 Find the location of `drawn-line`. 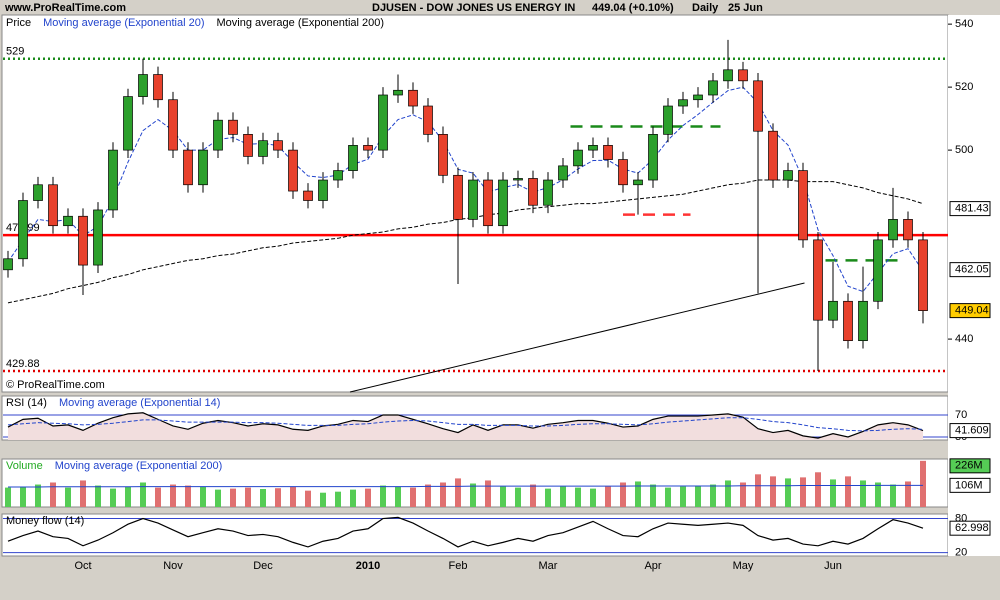

drawn-line is located at coordinates (577, 337).